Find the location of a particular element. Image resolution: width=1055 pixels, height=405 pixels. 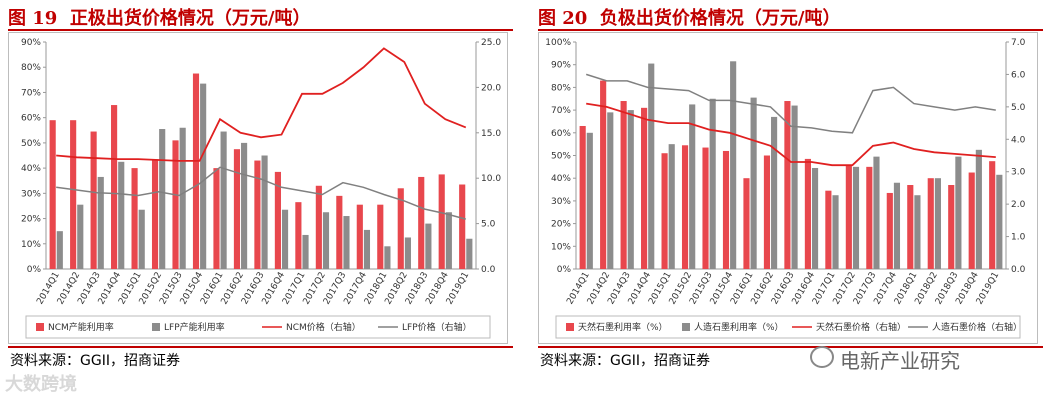

left-tick-label: 80% is located at coordinates (561, 88).